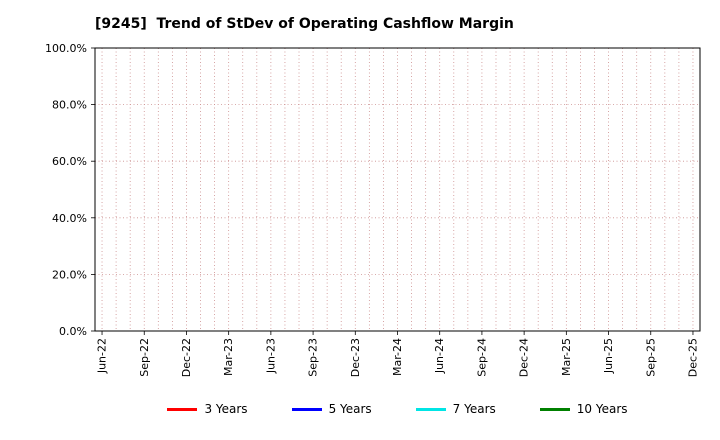 Image resolution: width=720 pixels, height=440 pixels. What do you see at coordinates (144, 357) in the screenshot?
I see `x-tick-label: Sep-22` at bounding box center [144, 357].